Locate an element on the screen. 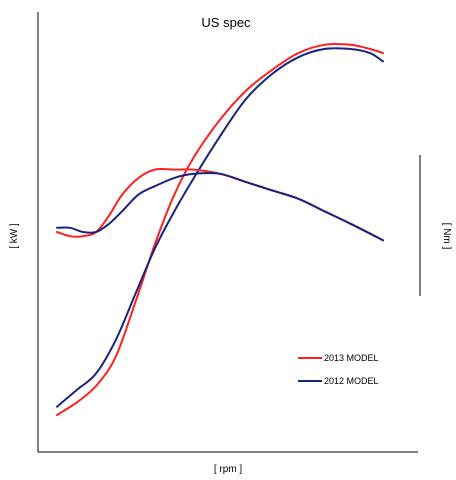 This screenshot has height=480, width=456. legend-label-2013: 2013 MODEL is located at coordinates (351, 358).